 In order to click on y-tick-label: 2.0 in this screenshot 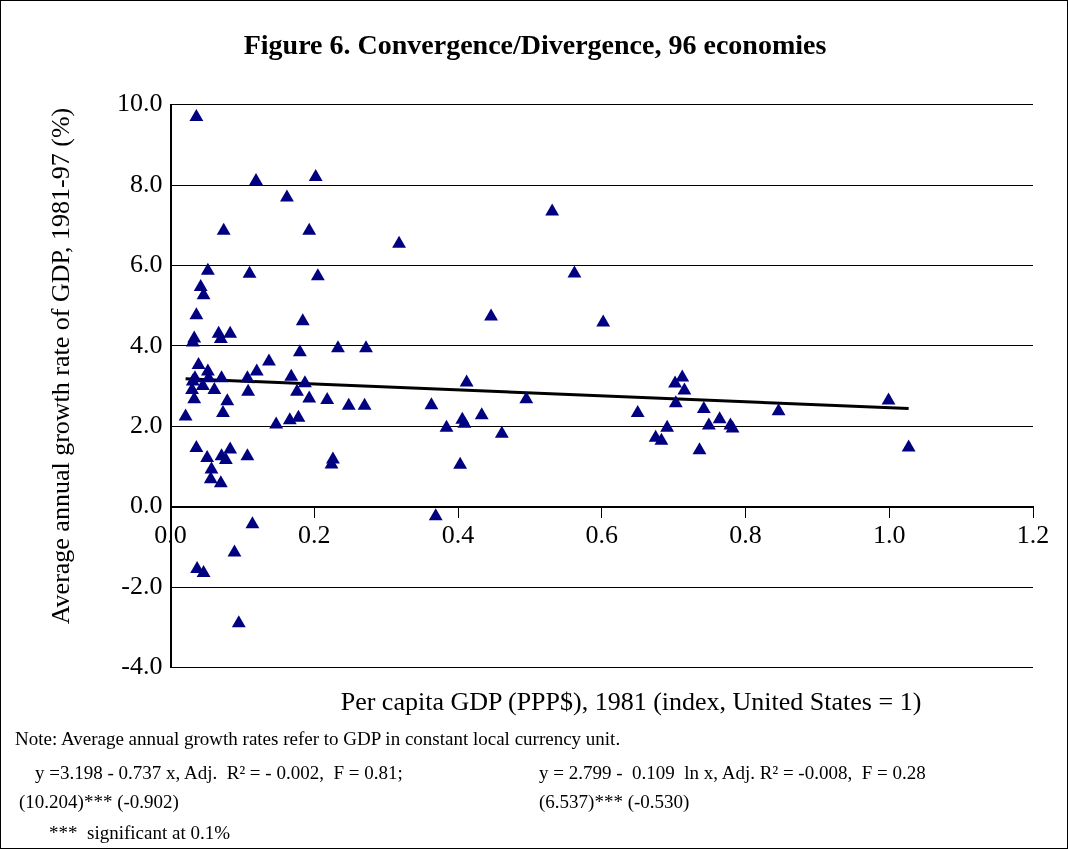, I will do `click(146, 425)`.